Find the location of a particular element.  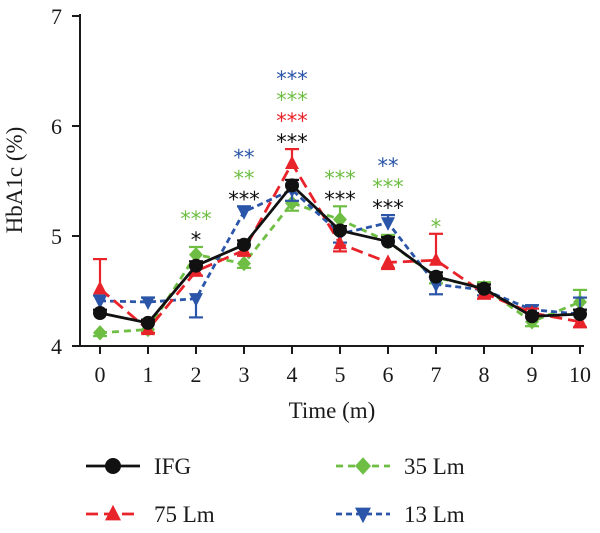

x-tick-label: 0 is located at coordinates (100, 374).